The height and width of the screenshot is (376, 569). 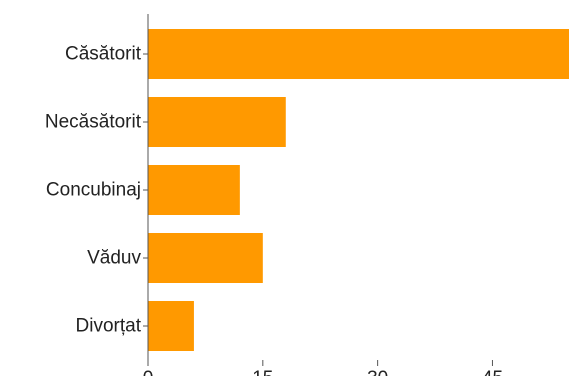 I want to click on x-tick-label-0: 0, so click(x=148, y=372).